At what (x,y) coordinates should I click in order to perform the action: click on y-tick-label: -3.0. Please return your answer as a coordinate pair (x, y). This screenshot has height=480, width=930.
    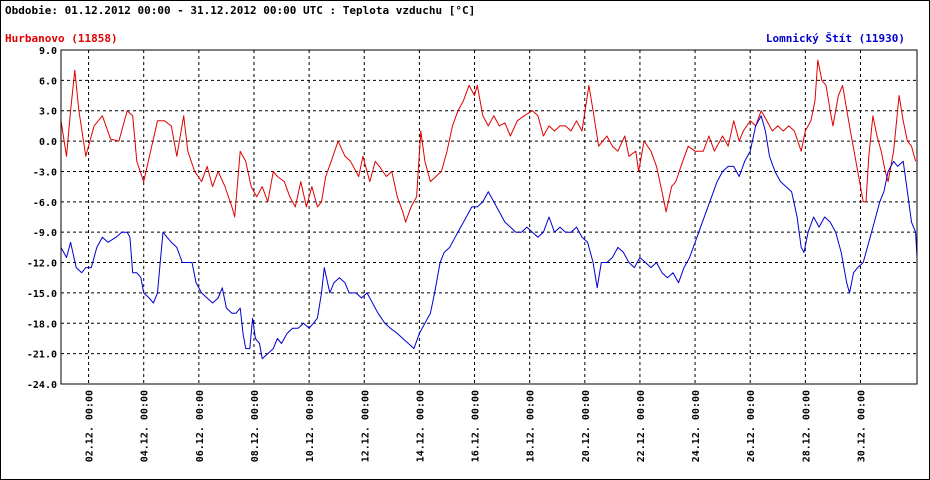
    Looking at the image, I should click on (45, 172).